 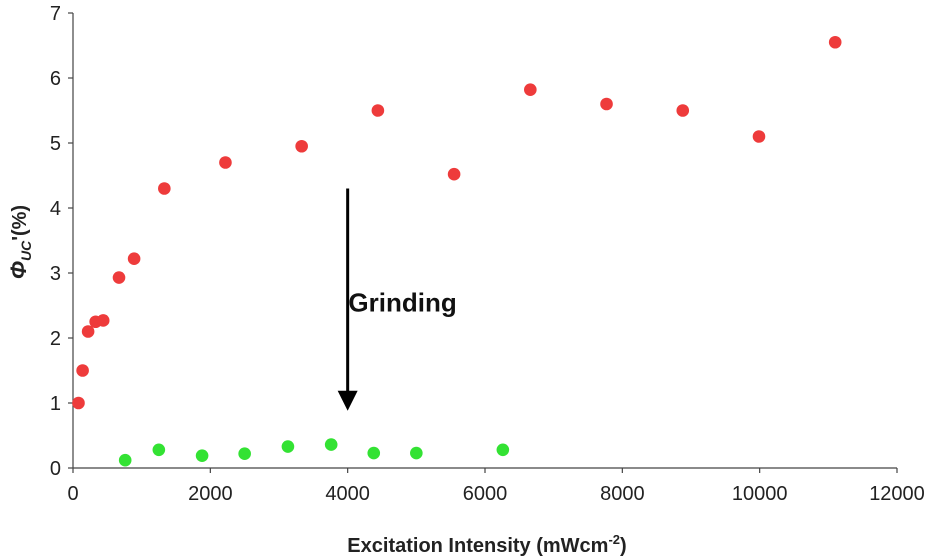 I want to click on y-tick-label: 1, so click(x=55, y=404).